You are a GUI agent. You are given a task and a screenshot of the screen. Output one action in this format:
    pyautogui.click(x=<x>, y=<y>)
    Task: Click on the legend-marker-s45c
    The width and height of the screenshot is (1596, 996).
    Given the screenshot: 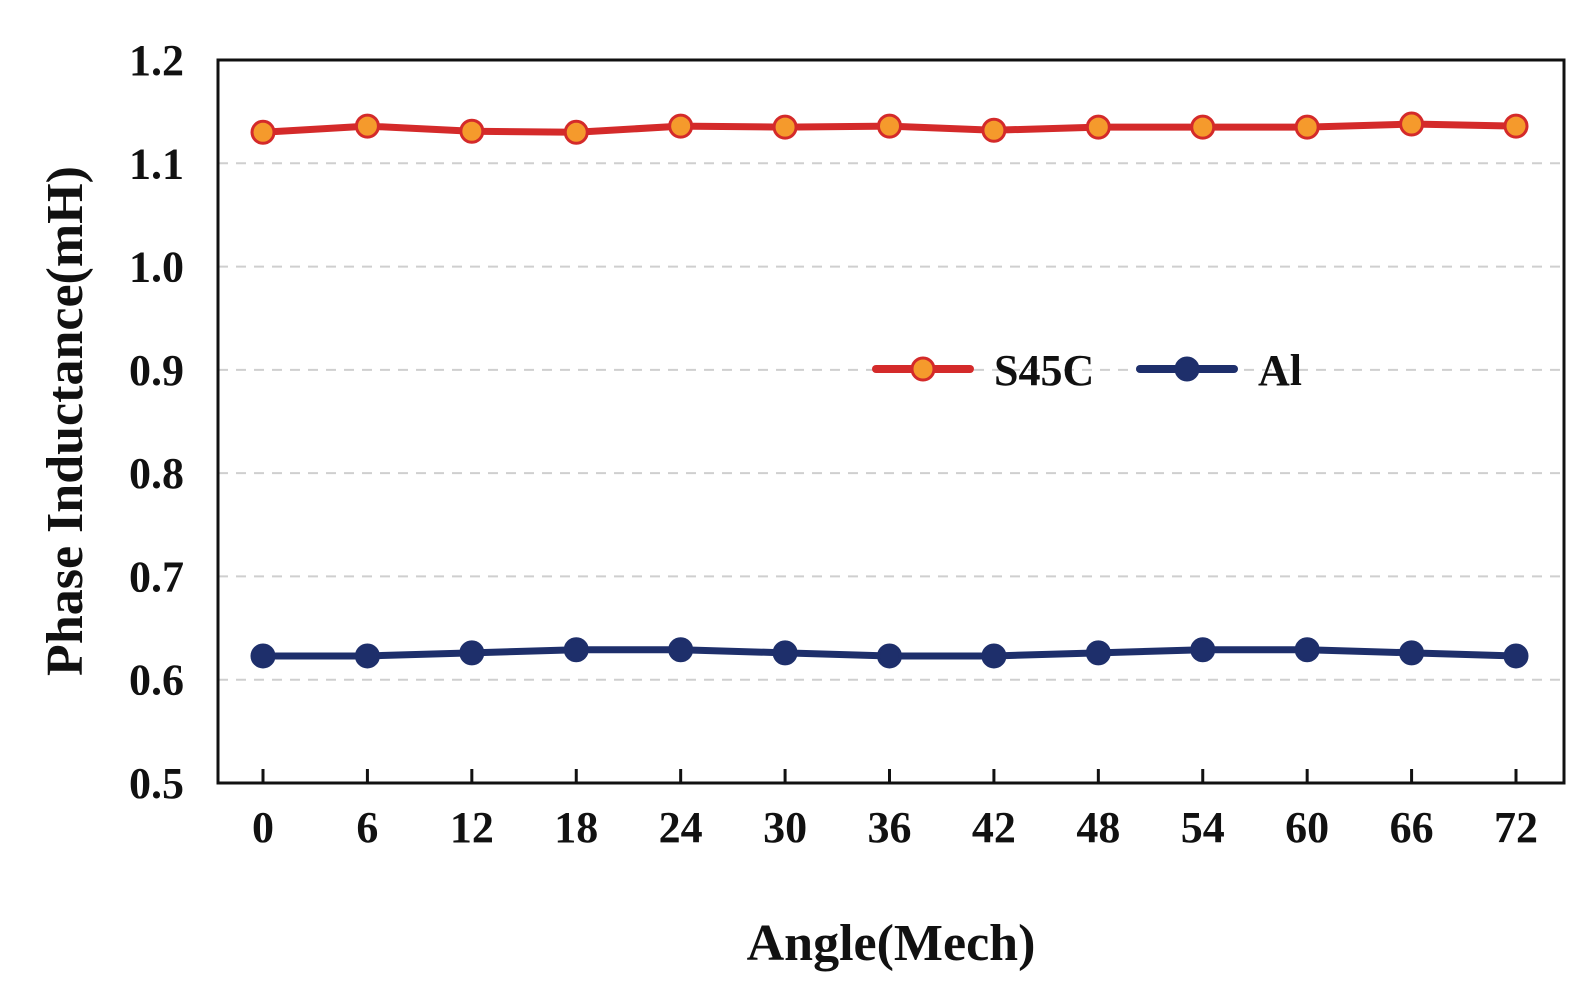 What is the action you would take?
    pyautogui.click(x=923, y=369)
    